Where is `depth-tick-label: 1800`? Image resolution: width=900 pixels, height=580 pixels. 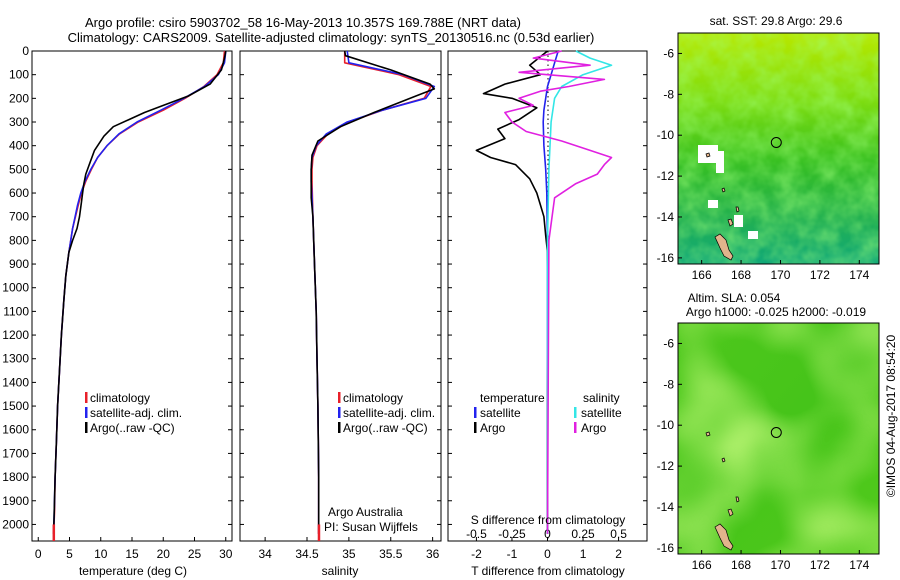
depth-tick-label: 1800 is located at coordinates (15, 477).